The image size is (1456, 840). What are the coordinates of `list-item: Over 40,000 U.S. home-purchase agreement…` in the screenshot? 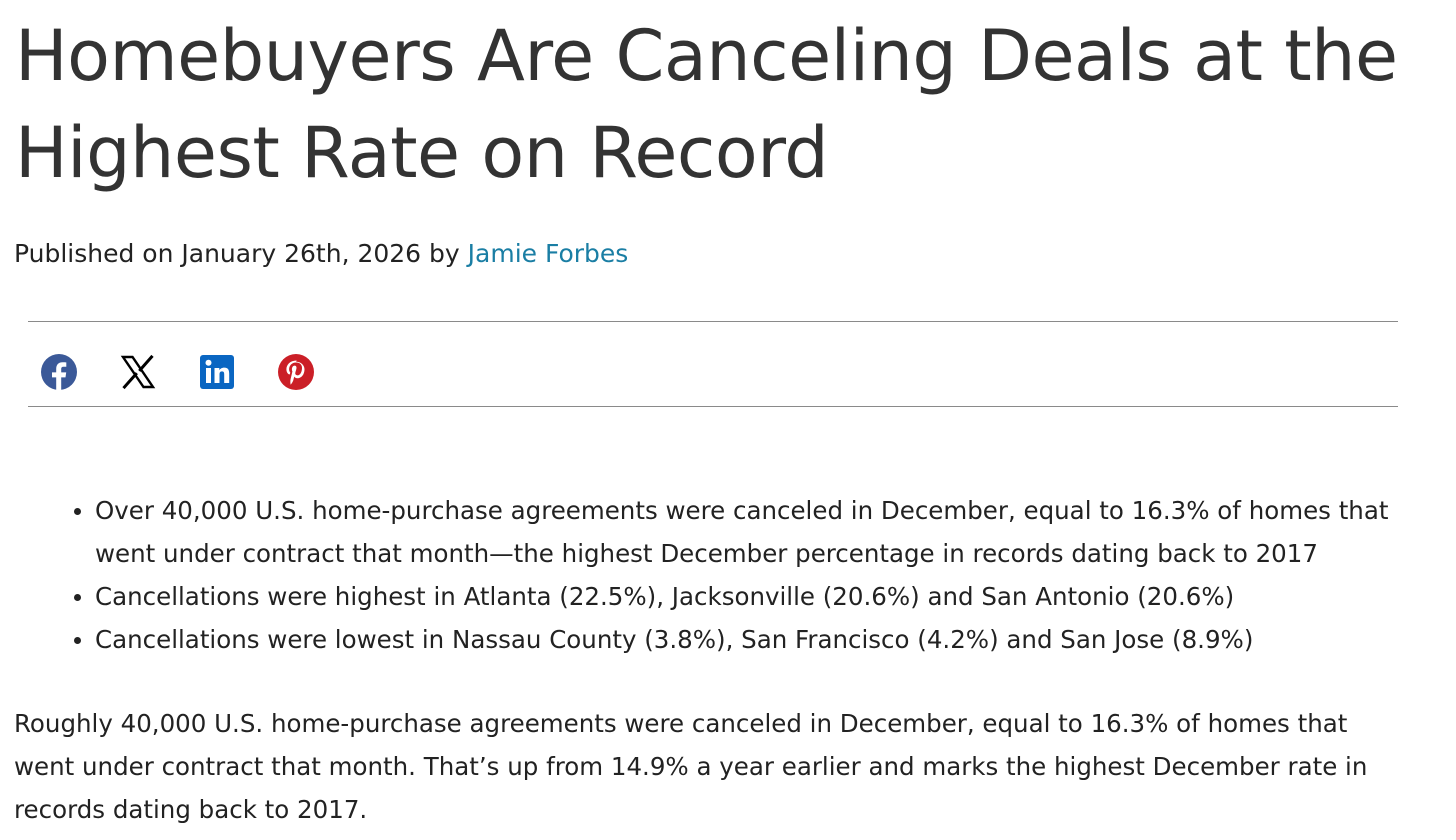 It's located at (710, 532).